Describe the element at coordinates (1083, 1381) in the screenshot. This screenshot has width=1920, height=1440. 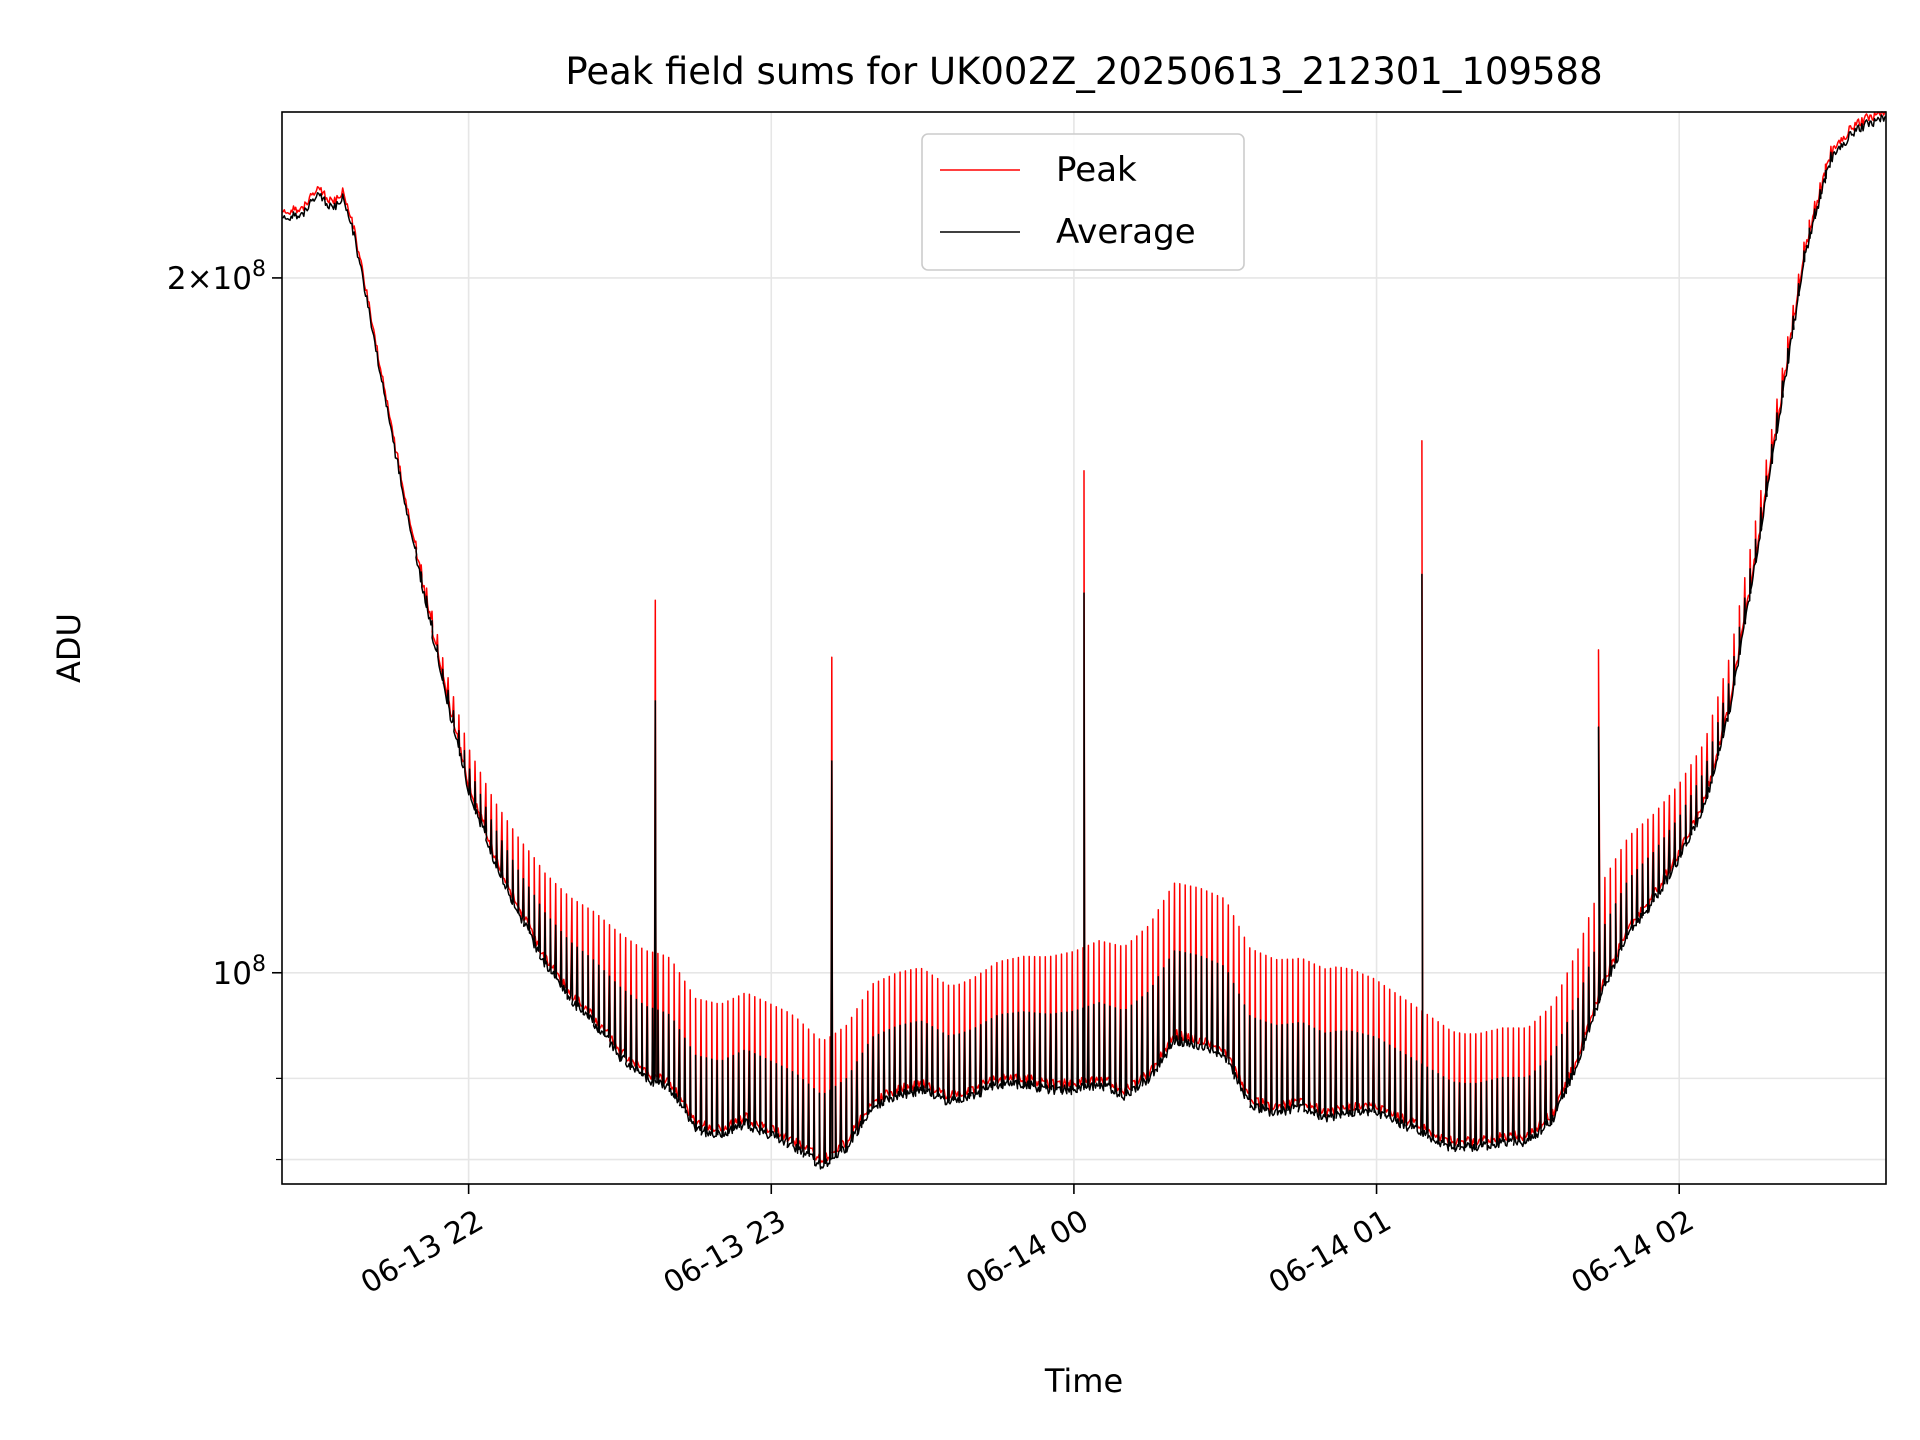
I see `x-axis-label: Time` at that location.